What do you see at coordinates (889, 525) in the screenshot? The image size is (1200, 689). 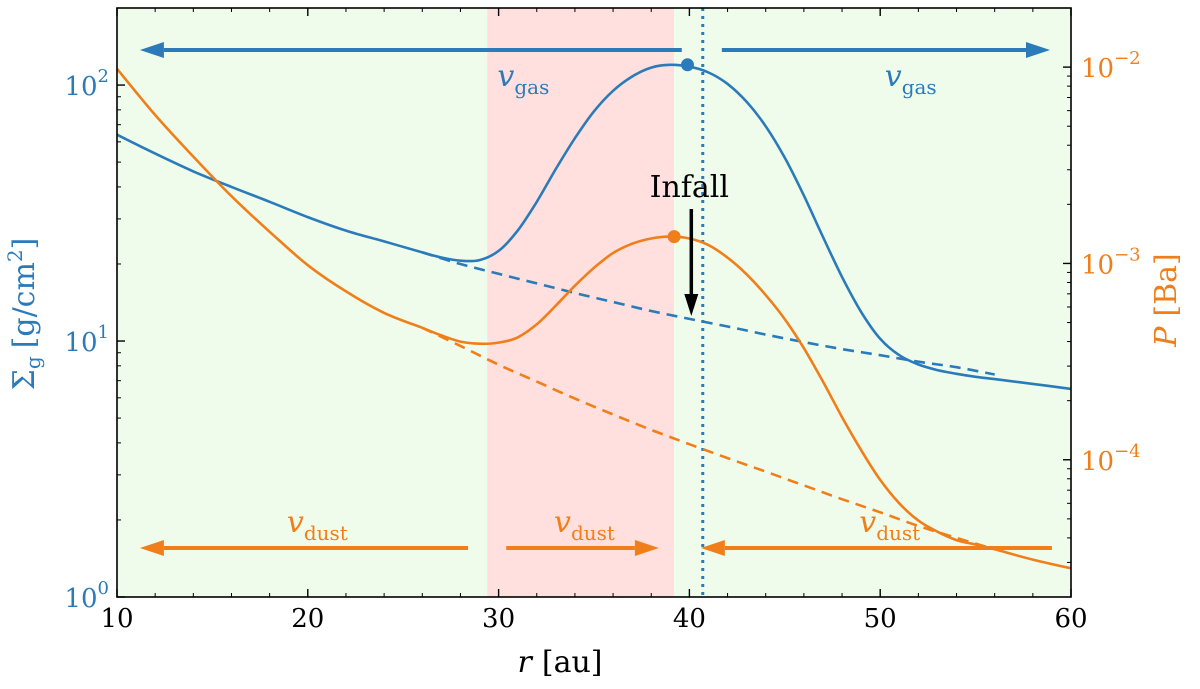 I see `velocity-label-dust-4: vdust` at bounding box center [889, 525].